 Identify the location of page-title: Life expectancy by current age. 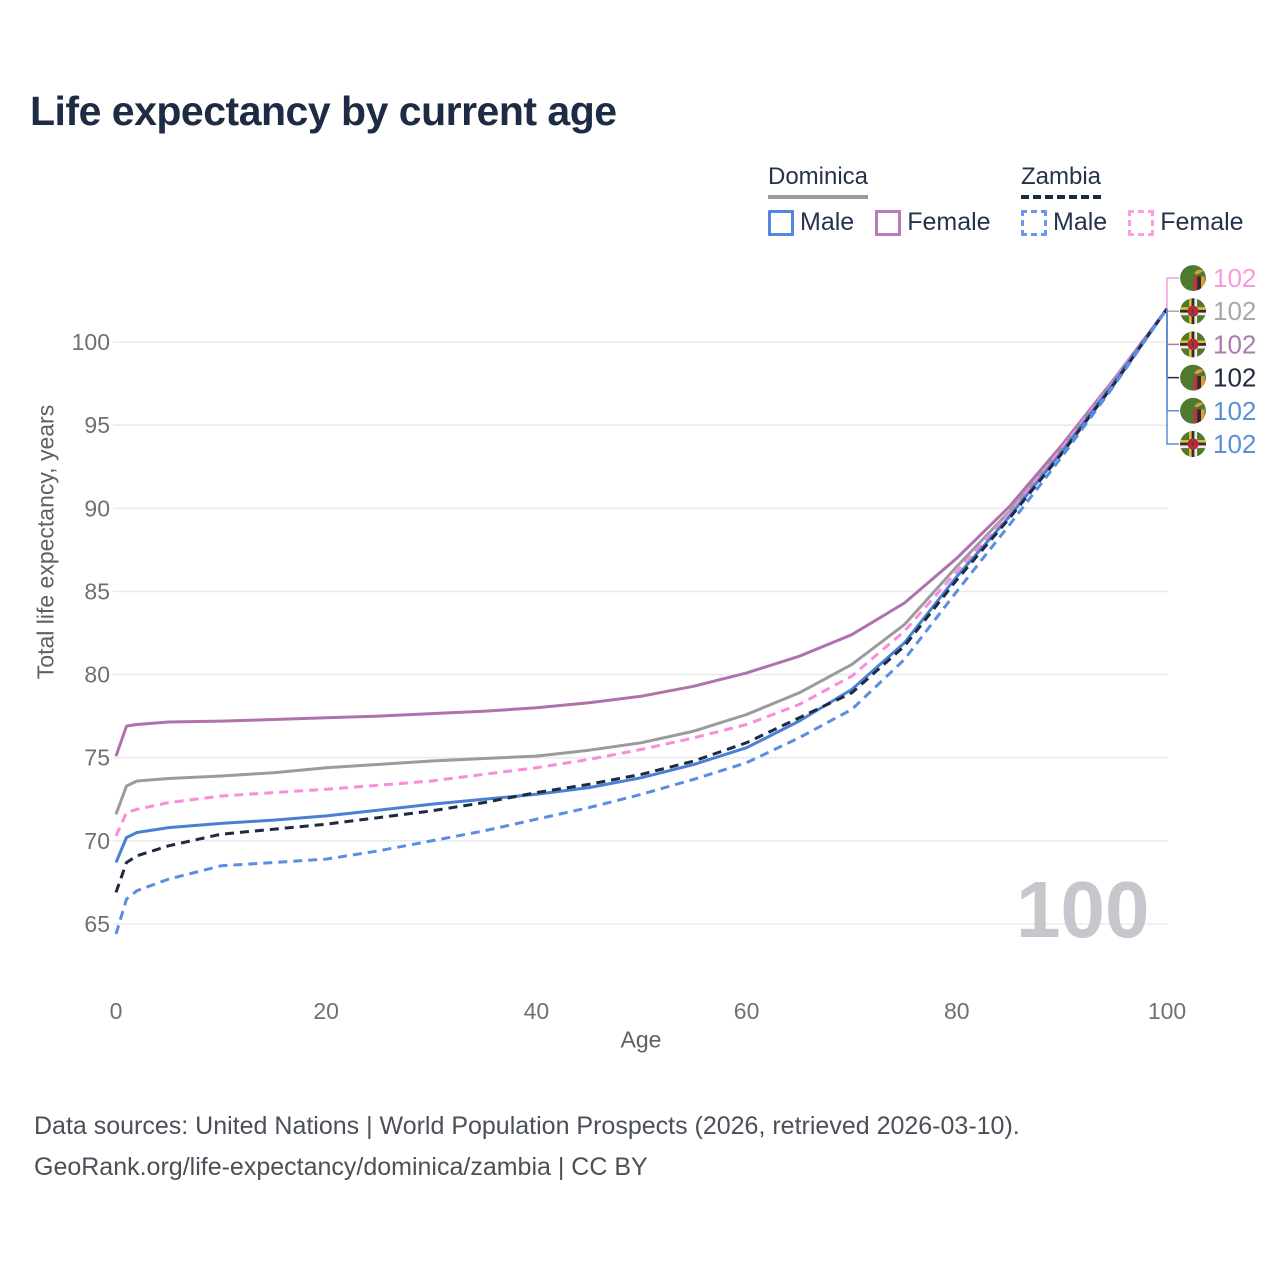
(323, 111).